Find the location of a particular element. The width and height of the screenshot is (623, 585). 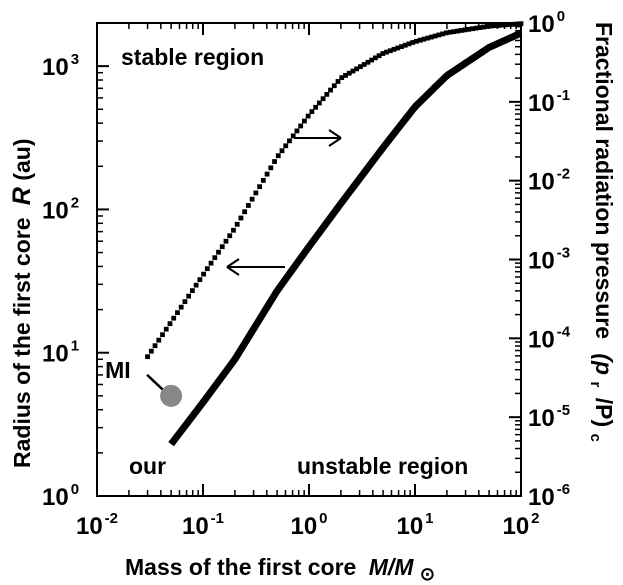

x-tick-label: 10 -1 is located at coordinates (203, 525).